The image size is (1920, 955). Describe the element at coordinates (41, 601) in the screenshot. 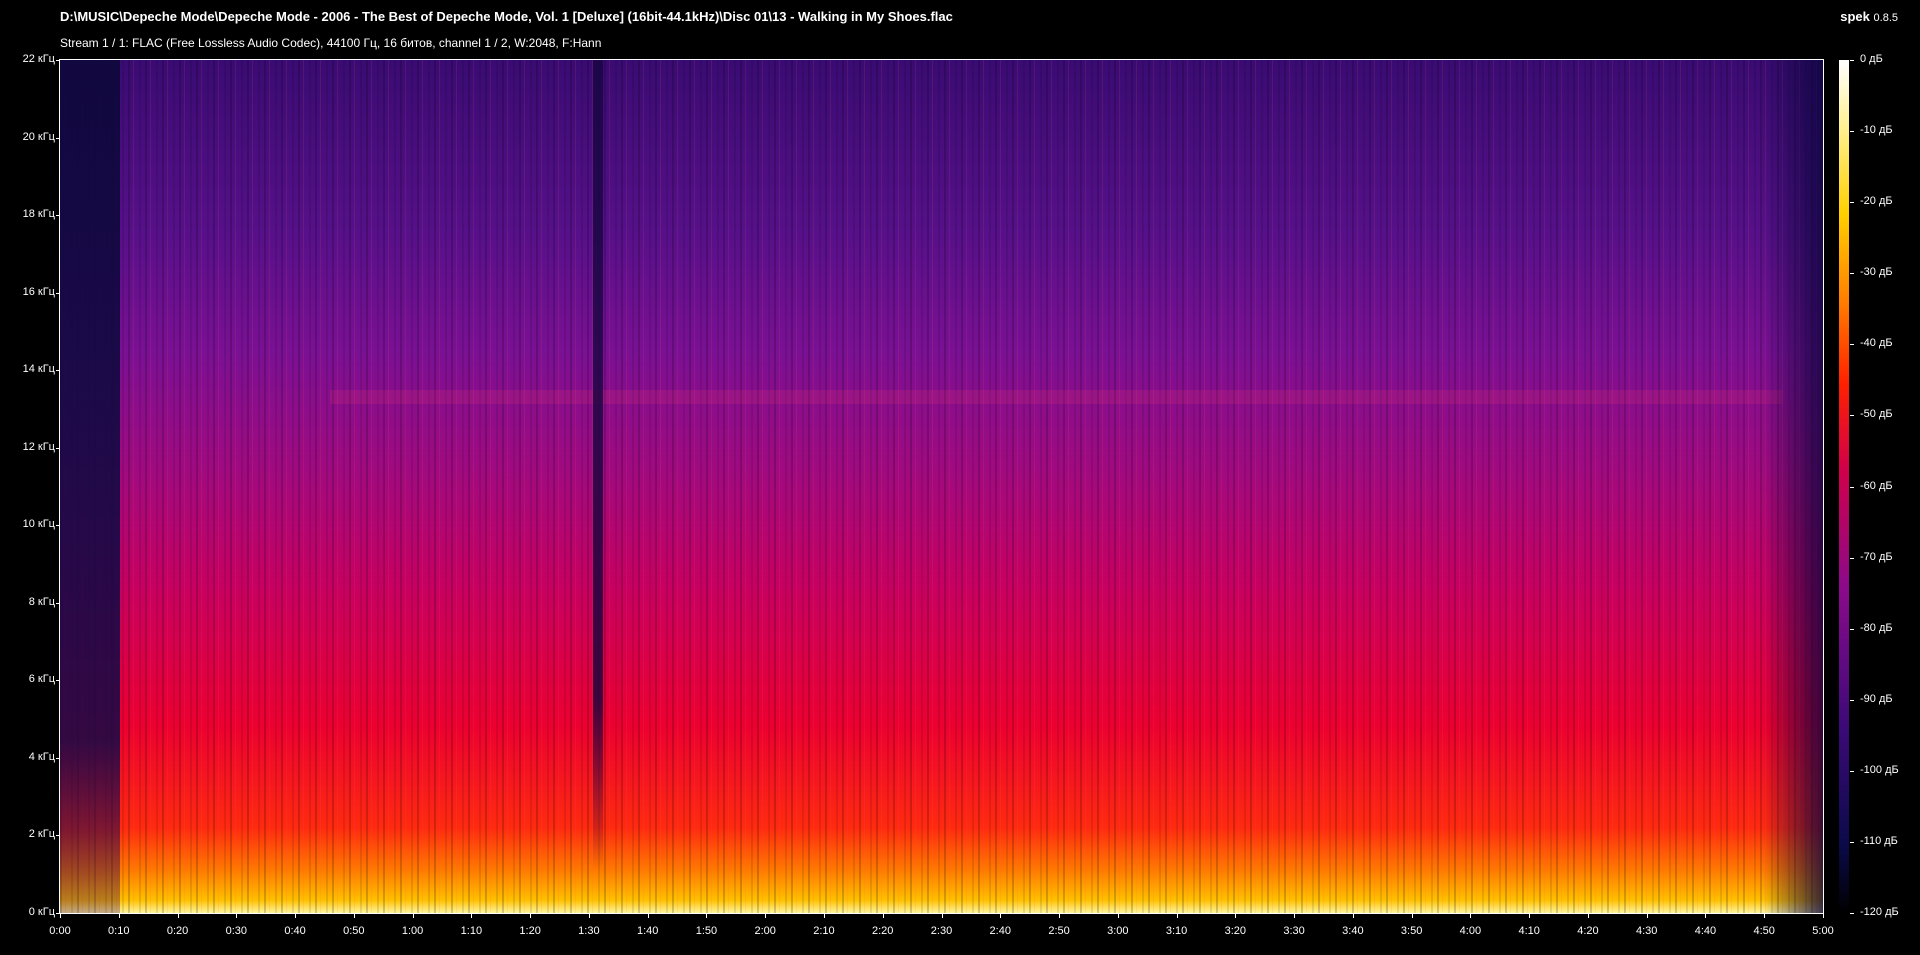

I see `y-tick-label: 8 кГц` at that location.